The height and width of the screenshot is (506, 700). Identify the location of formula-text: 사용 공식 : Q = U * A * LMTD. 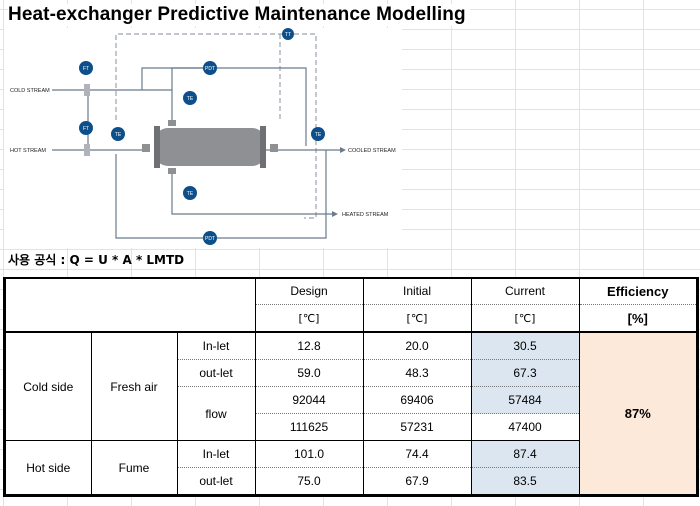
(96, 260).